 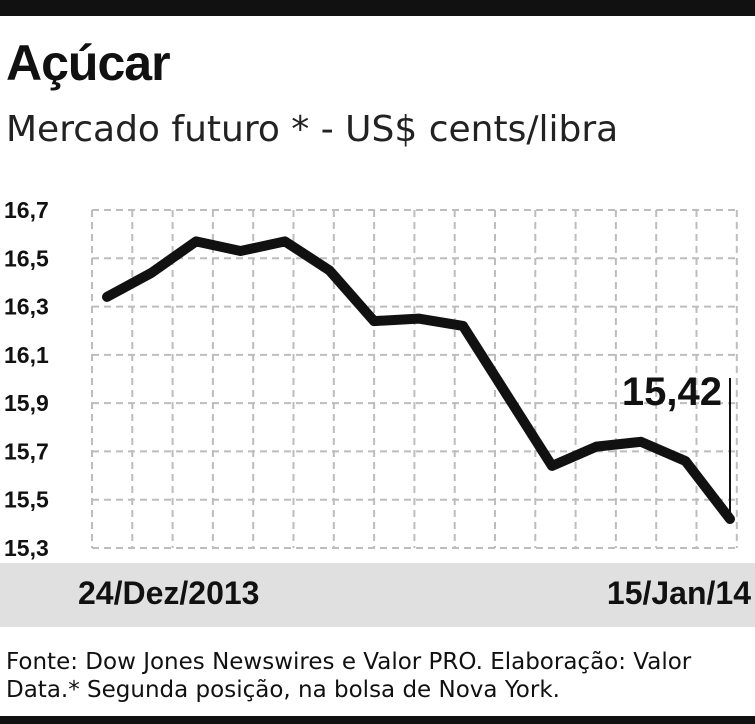 What do you see at coordinates (26, 355) in the screenshot?
I see `y-tick-label: 16,1` at bounding box center [26, 355].